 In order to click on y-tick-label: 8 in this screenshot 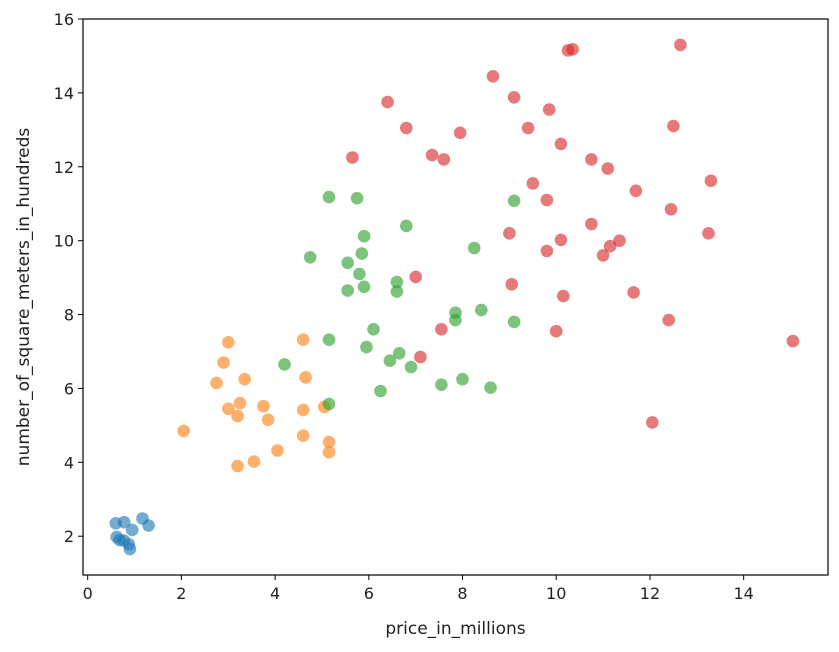, I will do `click(69, 315)`.